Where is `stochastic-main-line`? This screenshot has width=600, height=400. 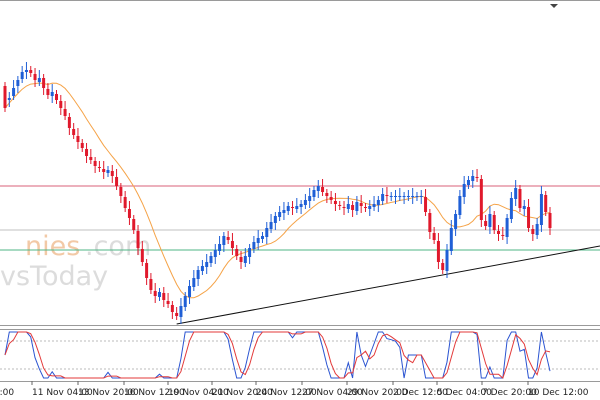 stochastic-main-line is located at coordinates (277, 355).